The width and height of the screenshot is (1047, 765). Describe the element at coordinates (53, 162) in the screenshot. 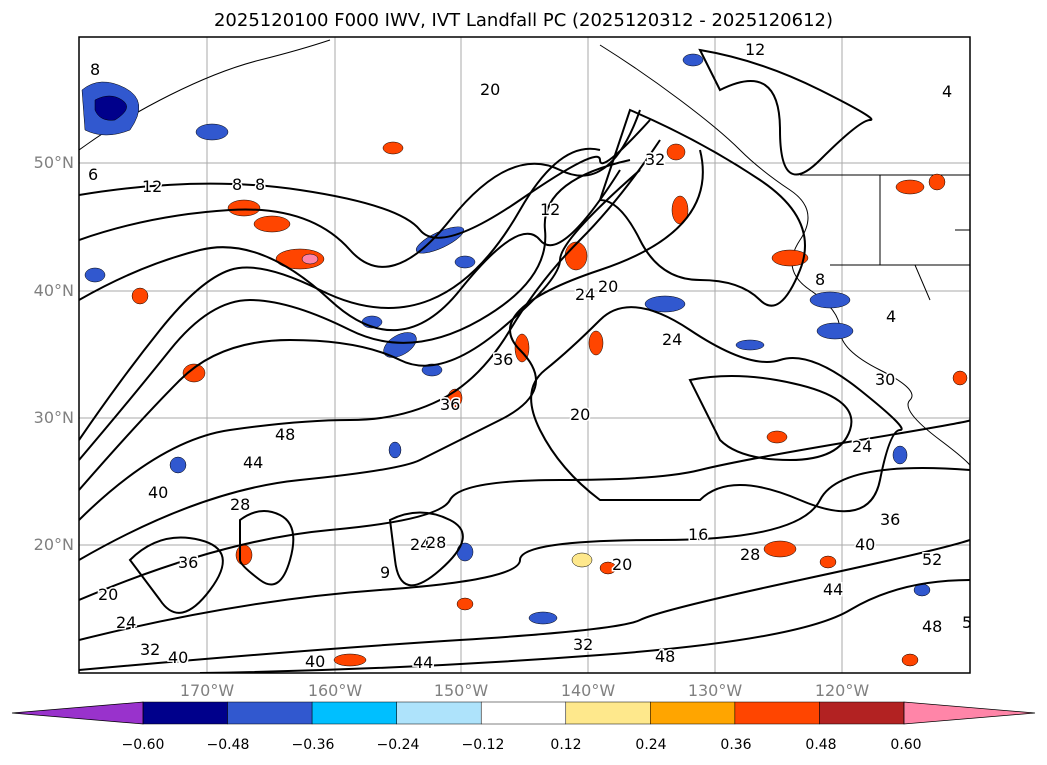

I see `lat-label-50n: 50°N` at that location.